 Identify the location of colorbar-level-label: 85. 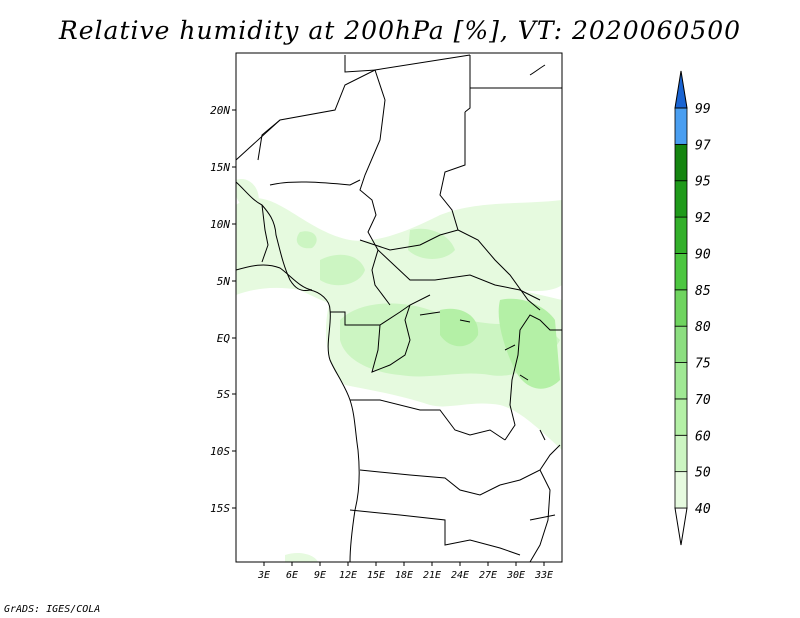
(703, 291).